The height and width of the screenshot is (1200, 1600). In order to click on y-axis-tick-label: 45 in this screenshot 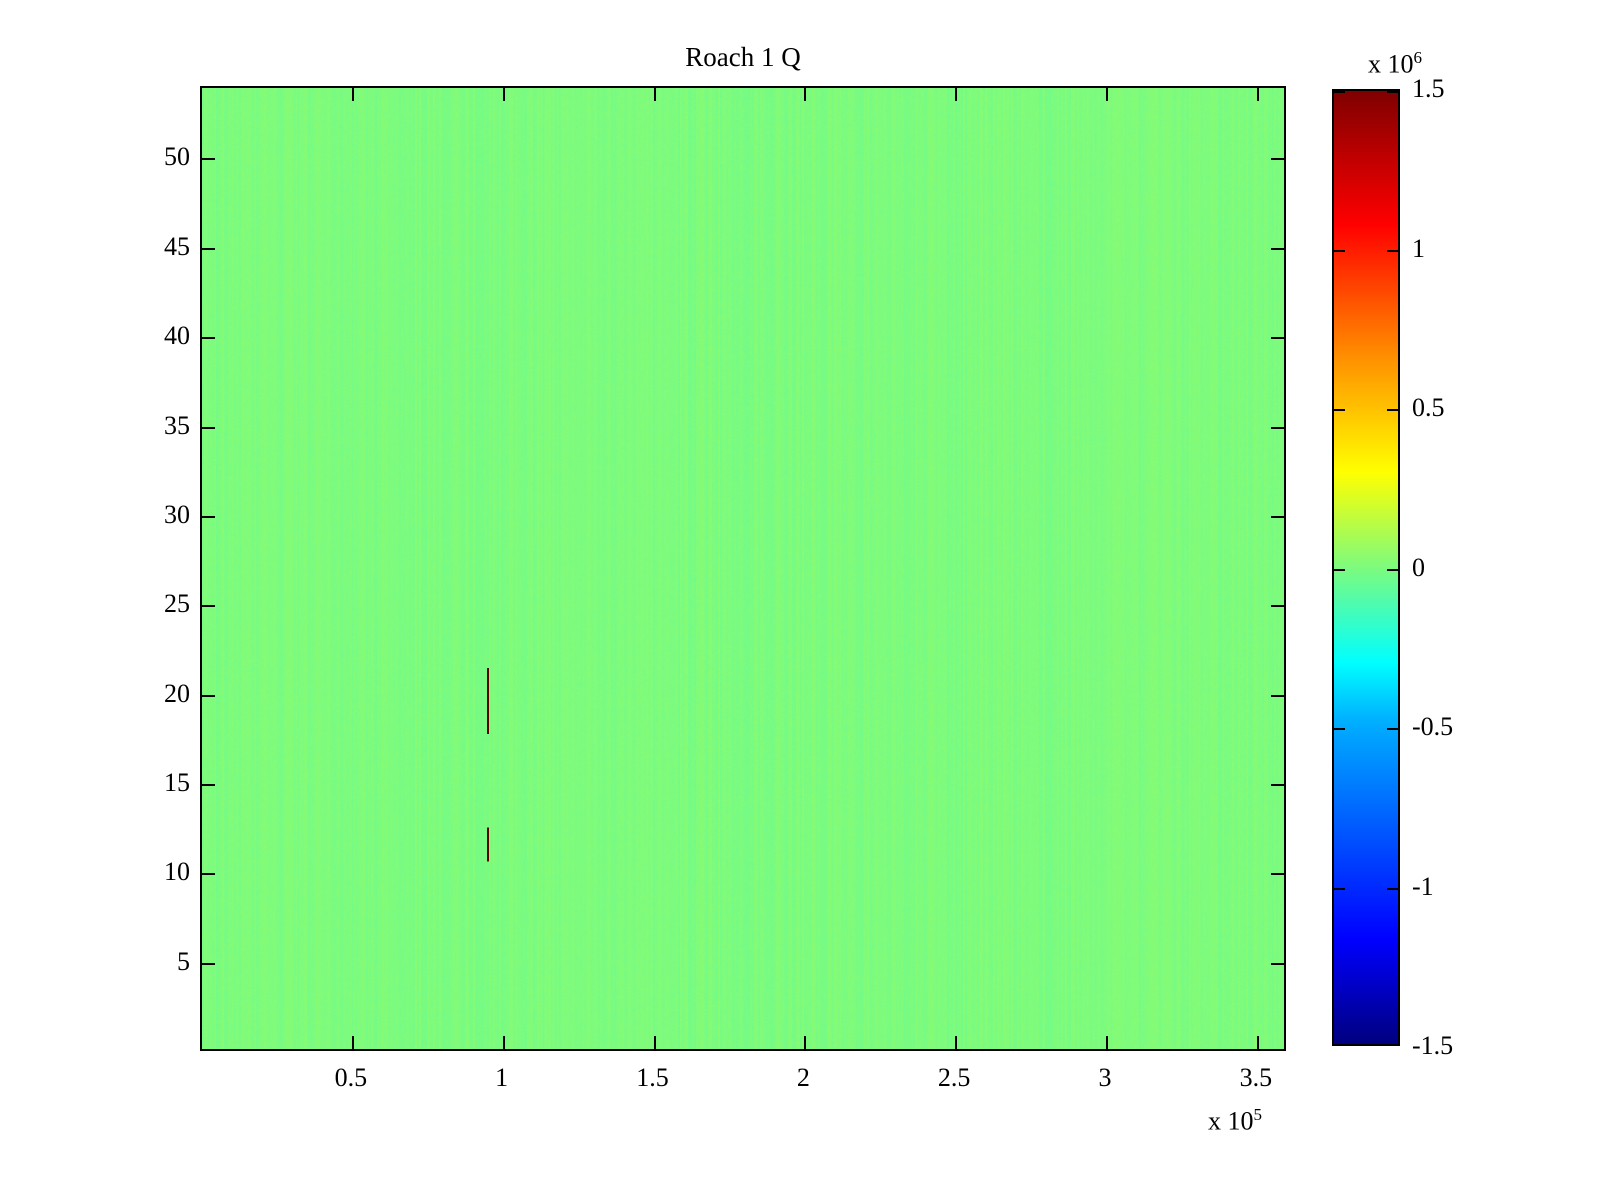, I will do `click(177, 246)`.